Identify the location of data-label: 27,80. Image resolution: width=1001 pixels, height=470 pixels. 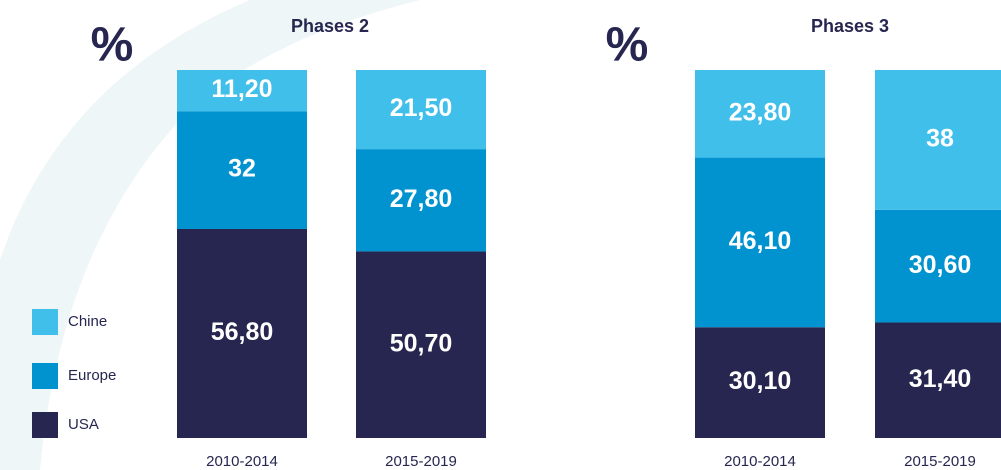
(421, 199).